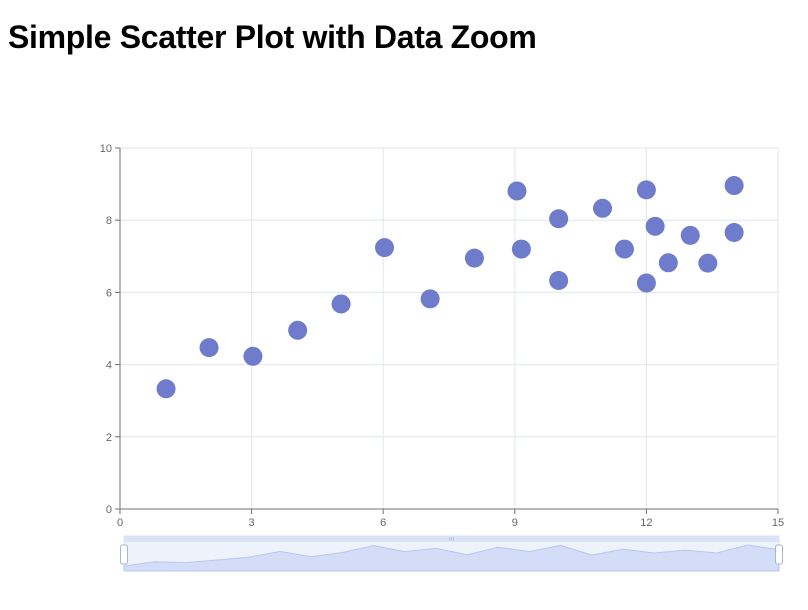 Image resolution: width=808 pixels, height=610 pixels. I want to click on data-zoom-slider, so click(451, 553).